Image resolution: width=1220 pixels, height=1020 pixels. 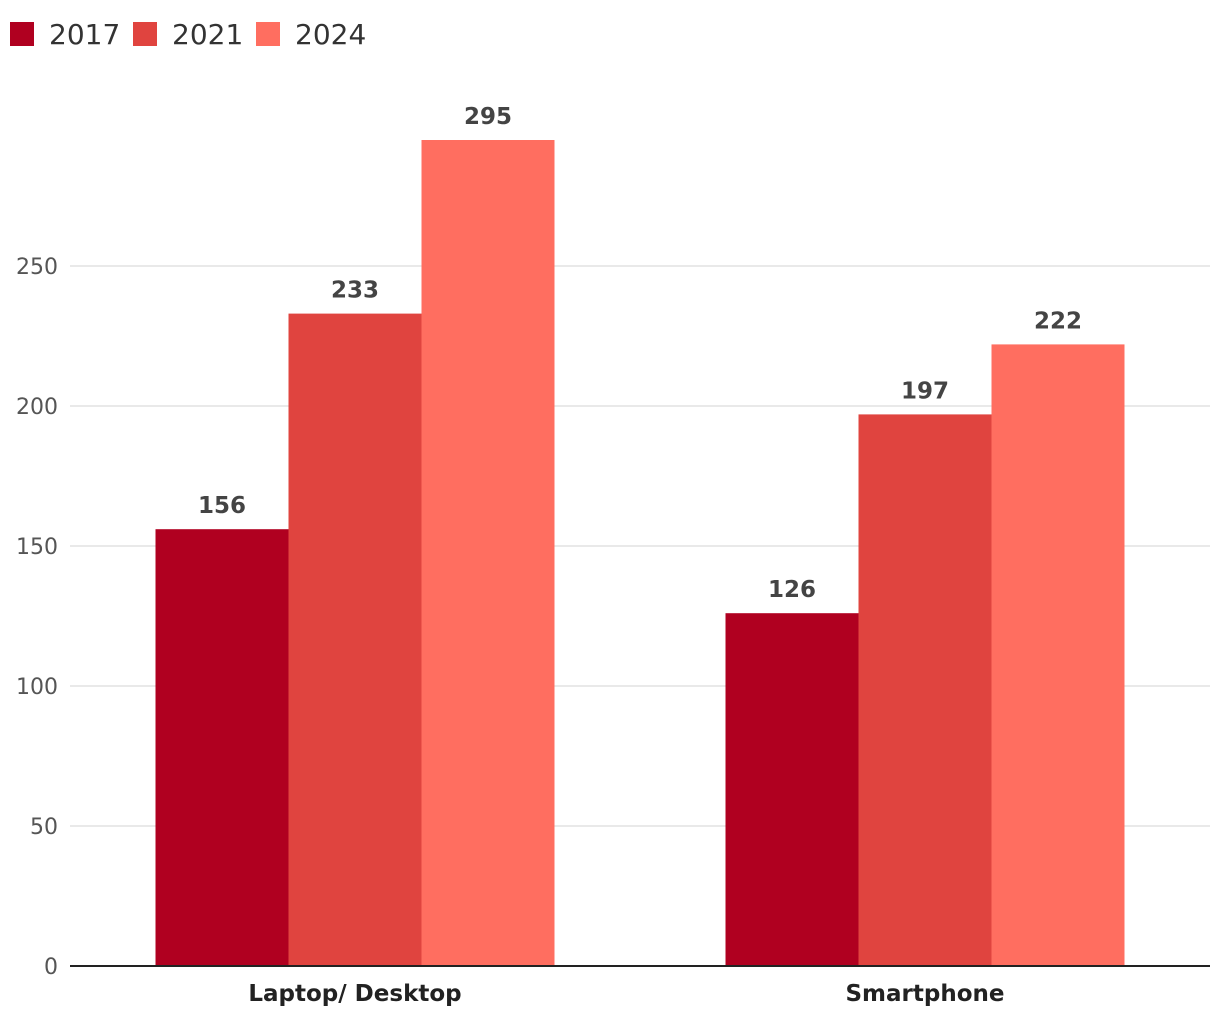 What do you see at coordinates (207, 34) in the screenshot?
I see `legend-label-2021: 2021` at bounding box center [207, 34].